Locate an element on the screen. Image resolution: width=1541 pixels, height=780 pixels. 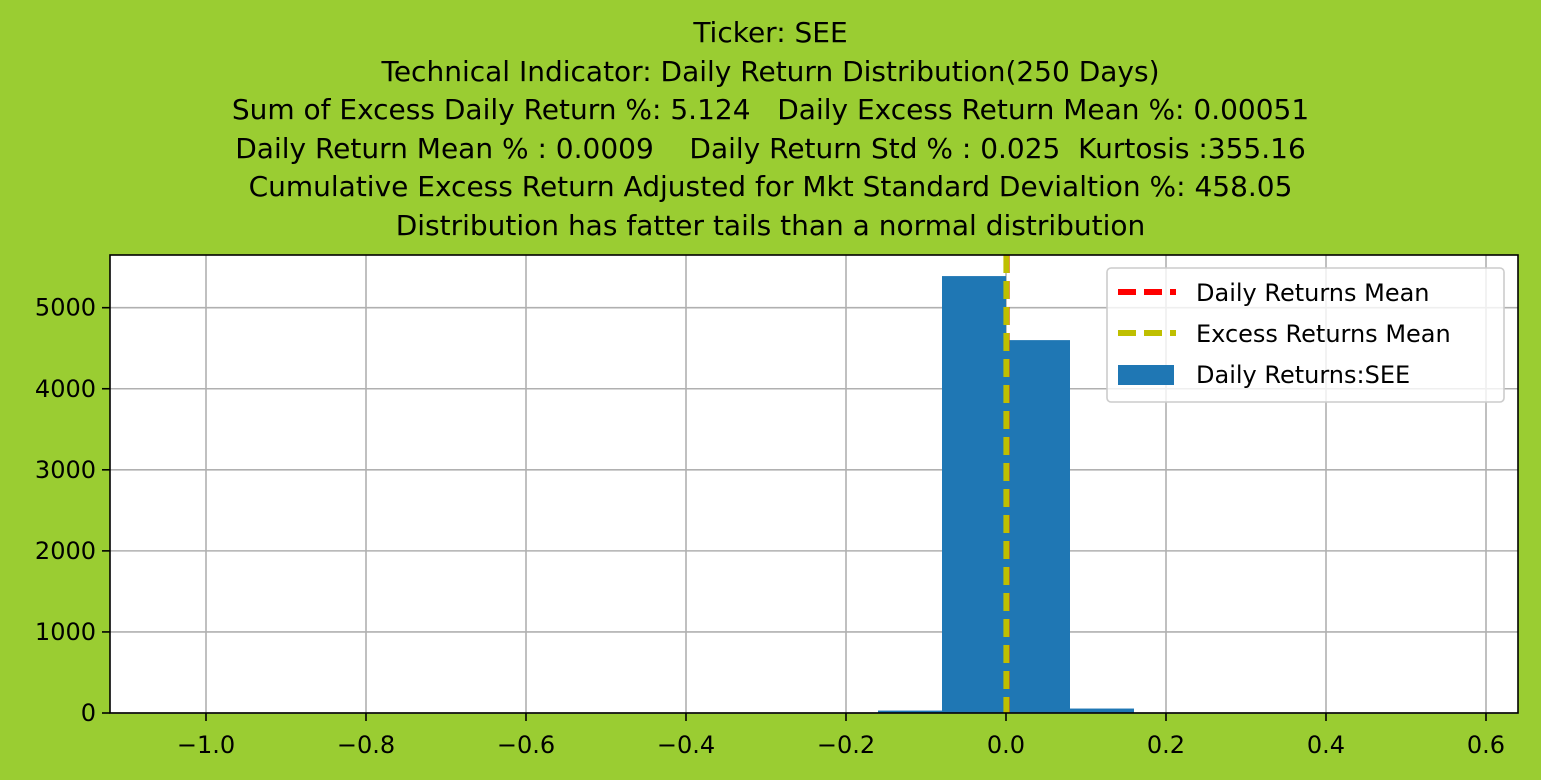
title-line-ticker: Ticker: SEE is located at coordinates (770, 32).